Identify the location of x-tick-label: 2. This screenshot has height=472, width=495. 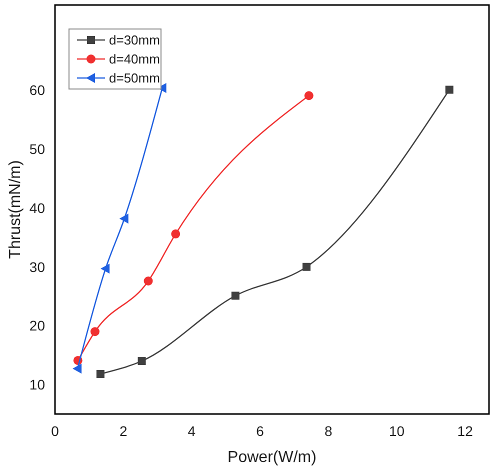
(123, 431).